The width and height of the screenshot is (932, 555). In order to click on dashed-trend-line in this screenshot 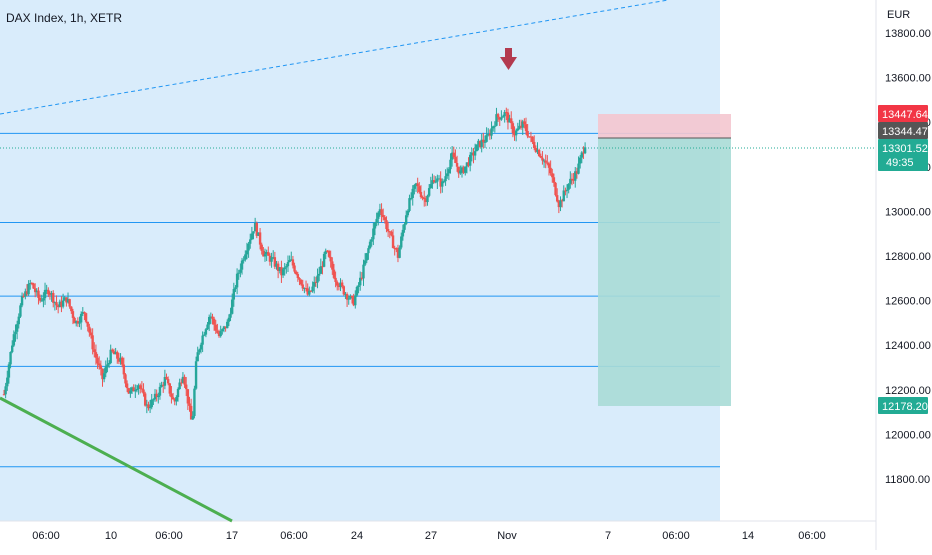, I will do `click(334, 57)`.